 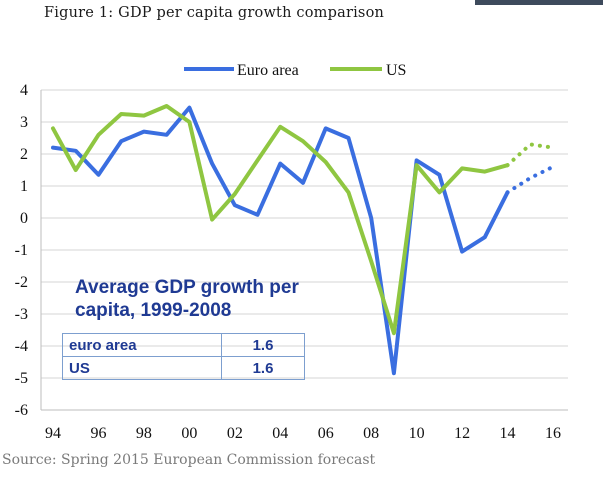 What do you see at coordinates (371, 433) in the screenshot?
I see `x-tick-label: 08` at bounding box center [371, 433].